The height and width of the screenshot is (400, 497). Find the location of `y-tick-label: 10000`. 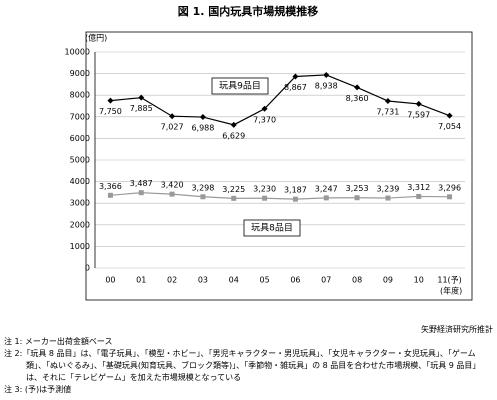

y-tick-label: 10000 is located at coordinates (77, 52).